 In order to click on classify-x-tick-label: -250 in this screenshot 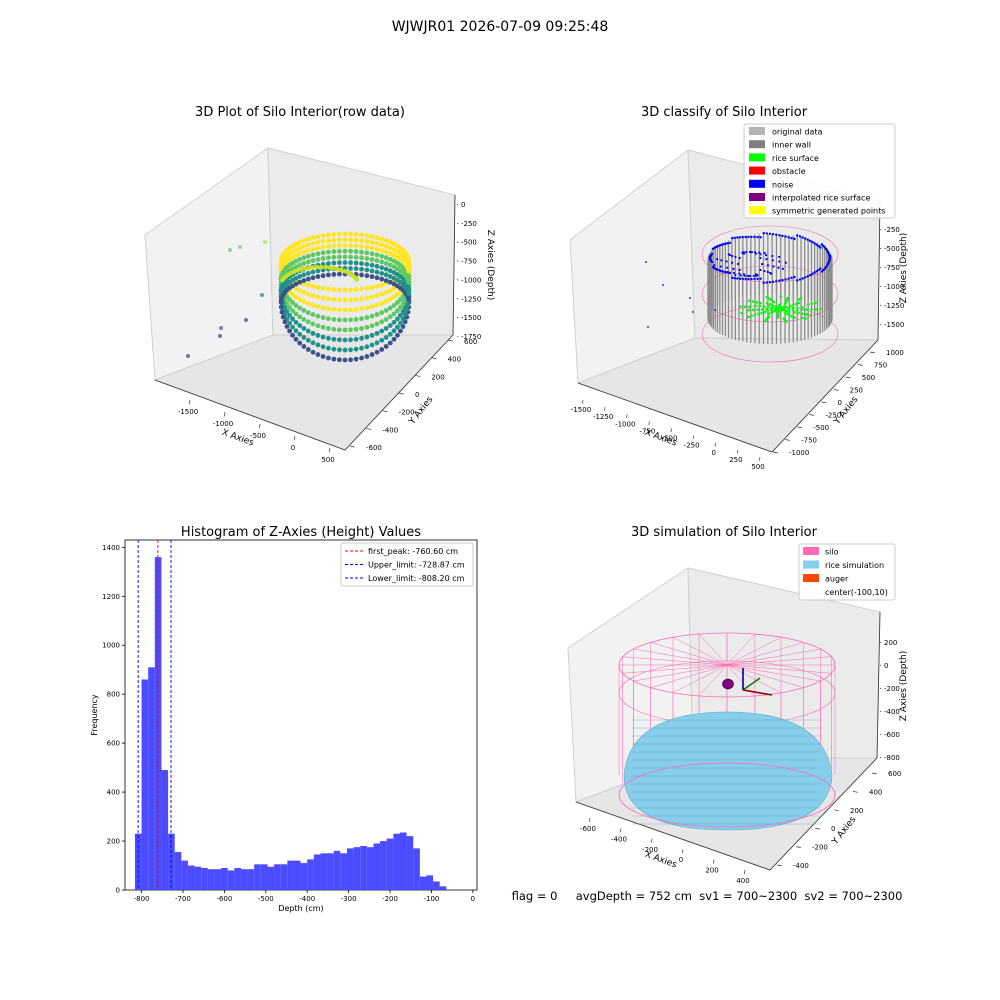, I will do `click(692, 446)`.